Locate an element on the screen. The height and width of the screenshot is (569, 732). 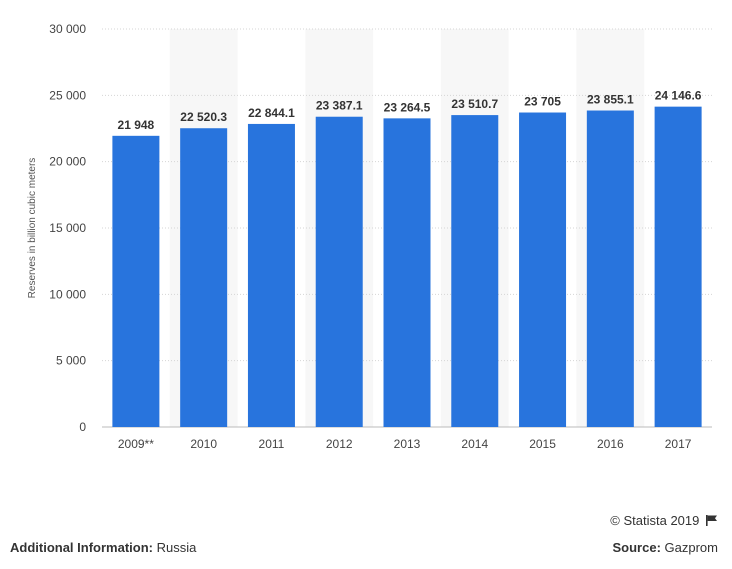
y-tick-label: 15 000 is located at coordinates (67, 228).